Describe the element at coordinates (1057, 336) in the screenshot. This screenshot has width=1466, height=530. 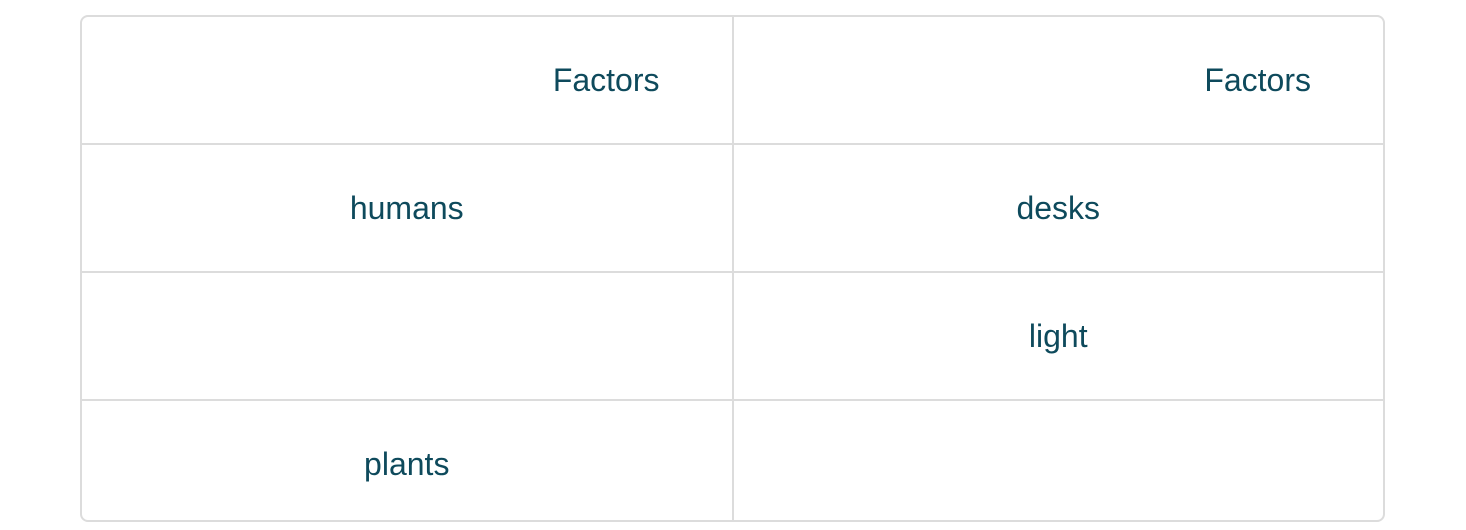
I see `table-cell: light` at that location.